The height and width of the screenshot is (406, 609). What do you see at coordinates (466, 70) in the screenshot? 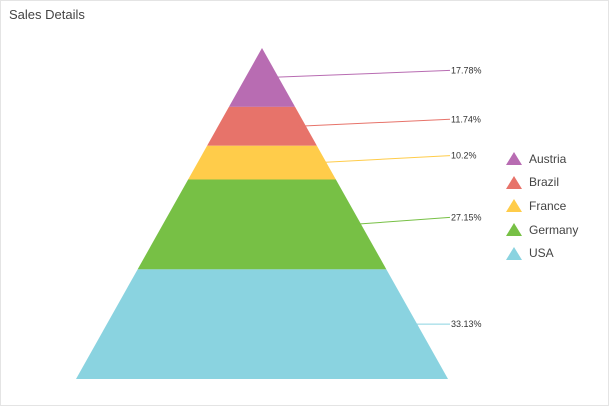
I see `data-label-austria: 17.78%` at bounding box center [466, 70].